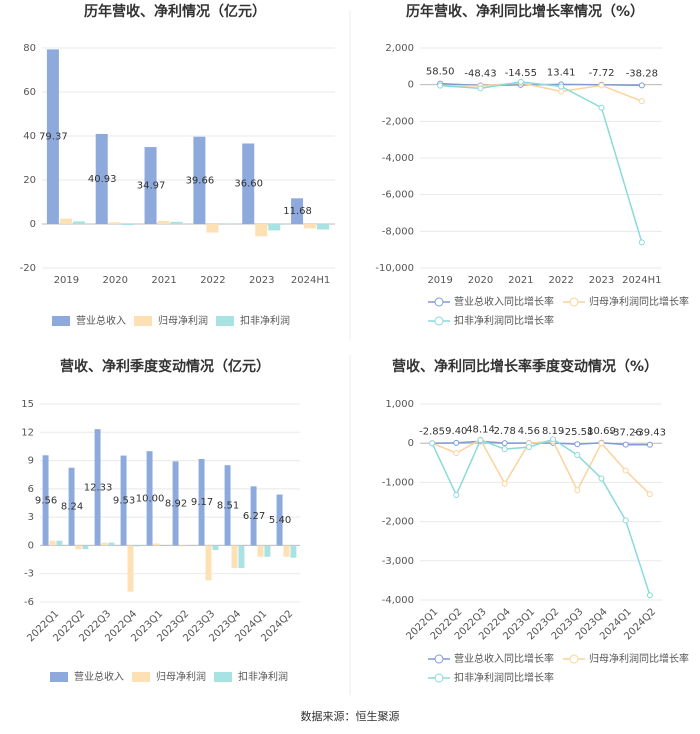 The image size is (700, 734). What do you see at coordinates (525, 11) in the screenshot?
I see `chart-title: 历年营收、净利同比增长率情况（%）` at bounding box center [525, 11].